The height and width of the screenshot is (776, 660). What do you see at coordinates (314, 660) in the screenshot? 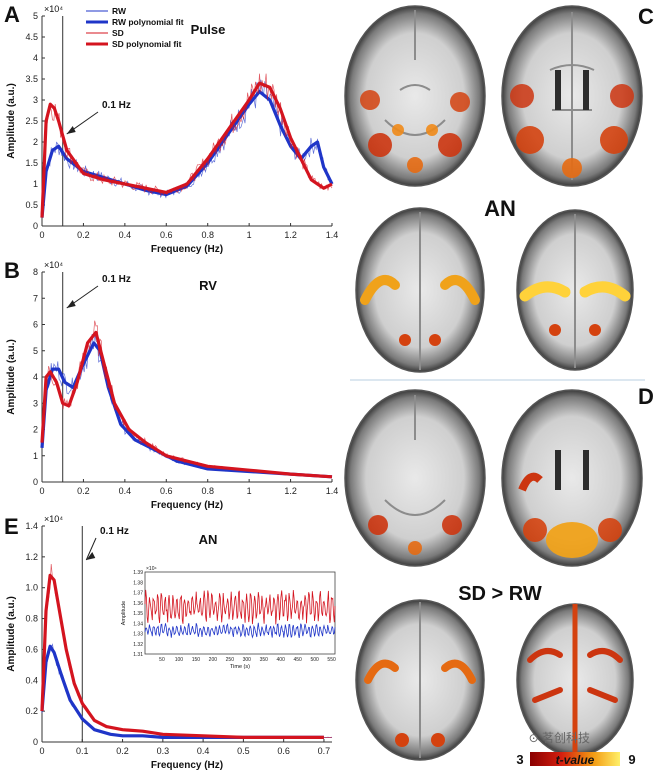
I see `inset-x-tick-label: 500` at bounding box center [314, 660].